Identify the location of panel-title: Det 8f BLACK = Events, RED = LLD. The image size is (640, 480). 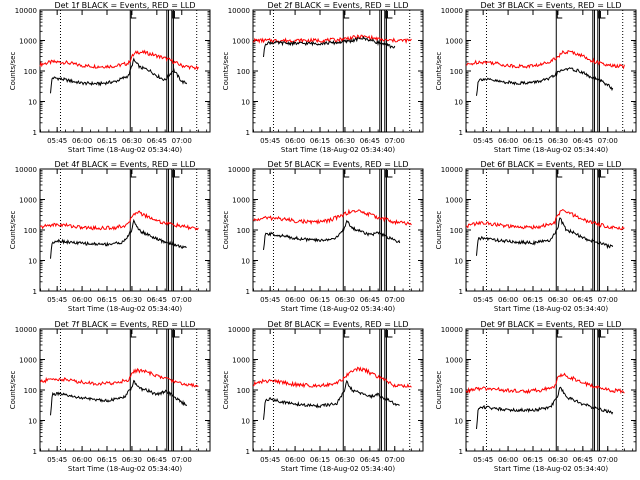
(337, 324).